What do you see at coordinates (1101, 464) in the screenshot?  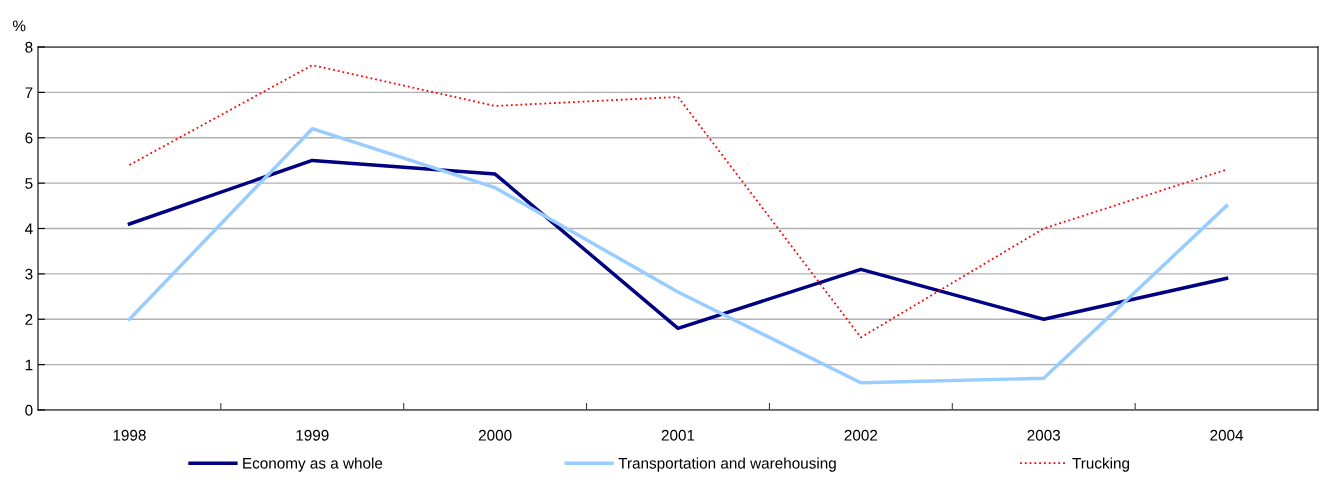 I see `legend-label: Trucking` at bounding box center [1101, 464].